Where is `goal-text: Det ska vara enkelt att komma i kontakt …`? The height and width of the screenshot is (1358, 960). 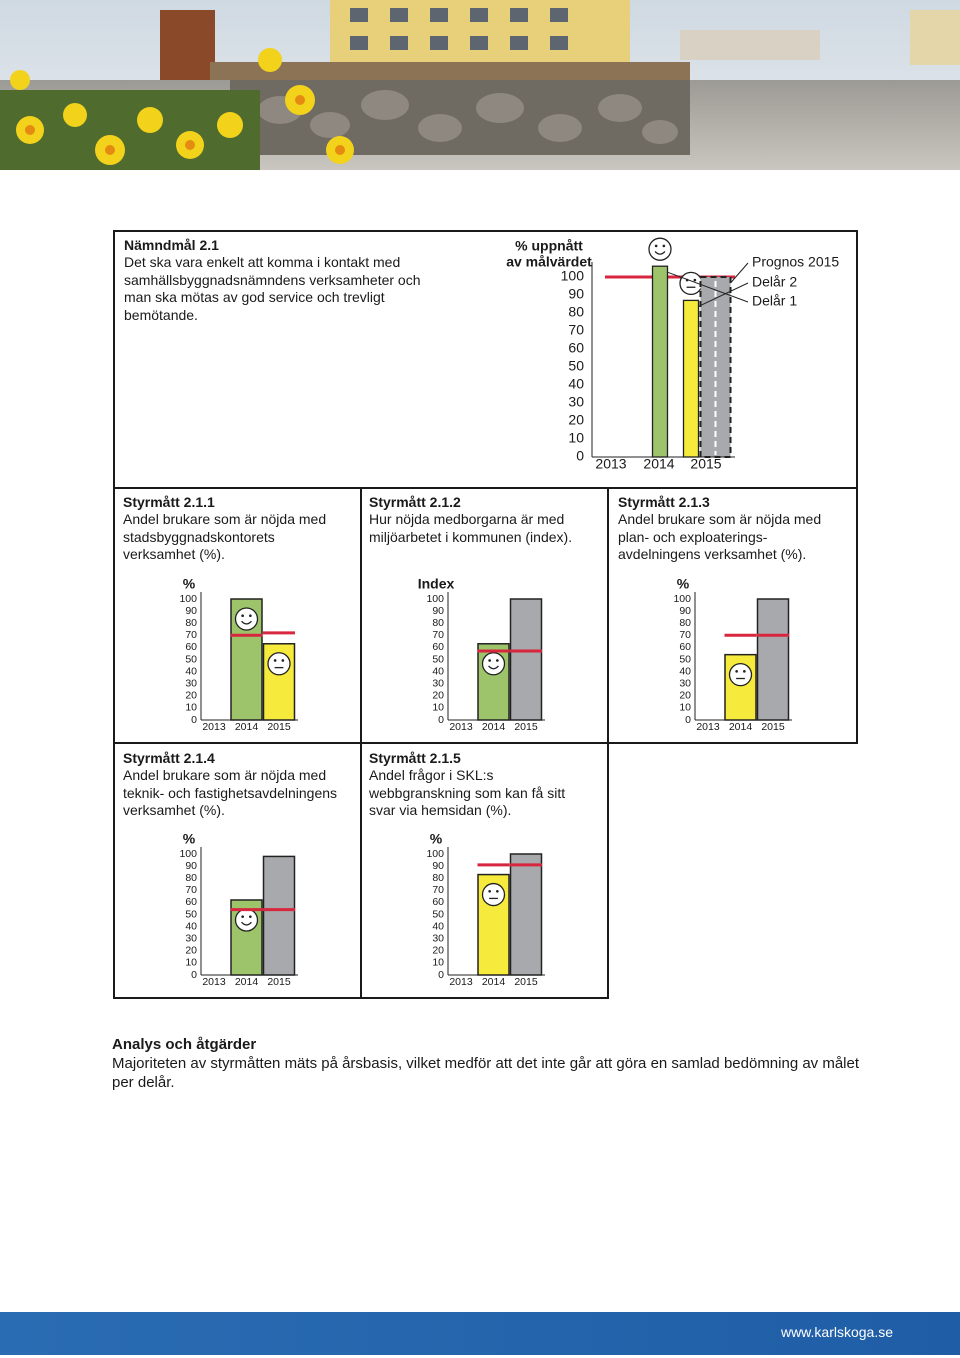
goal-text: Det ska vara enkelt att komma i kontakt … is located at coordinates (272, 288).